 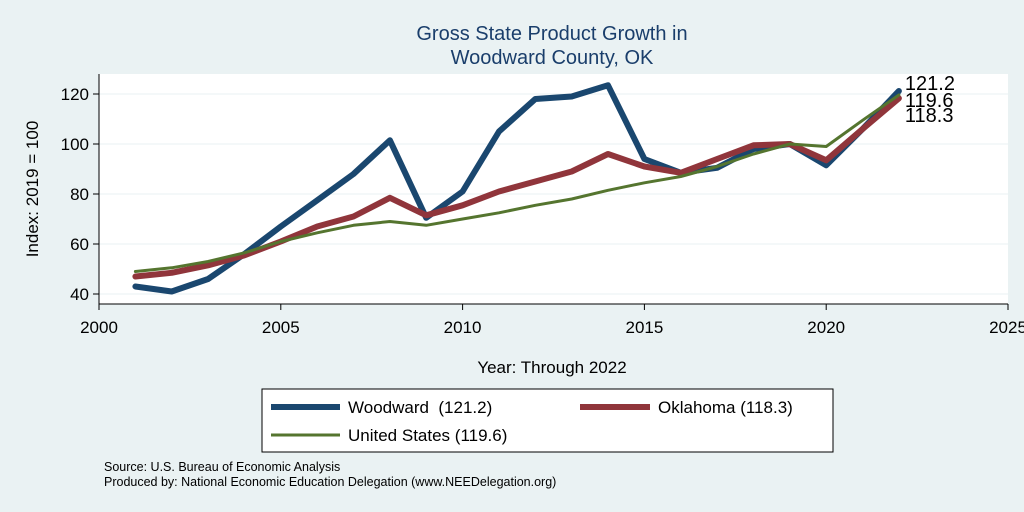 What do you see at coordinates (551, 367) in the screenshot?
I see `x-axis-label: Year: Through 2022` at bounding box center [551, 367].